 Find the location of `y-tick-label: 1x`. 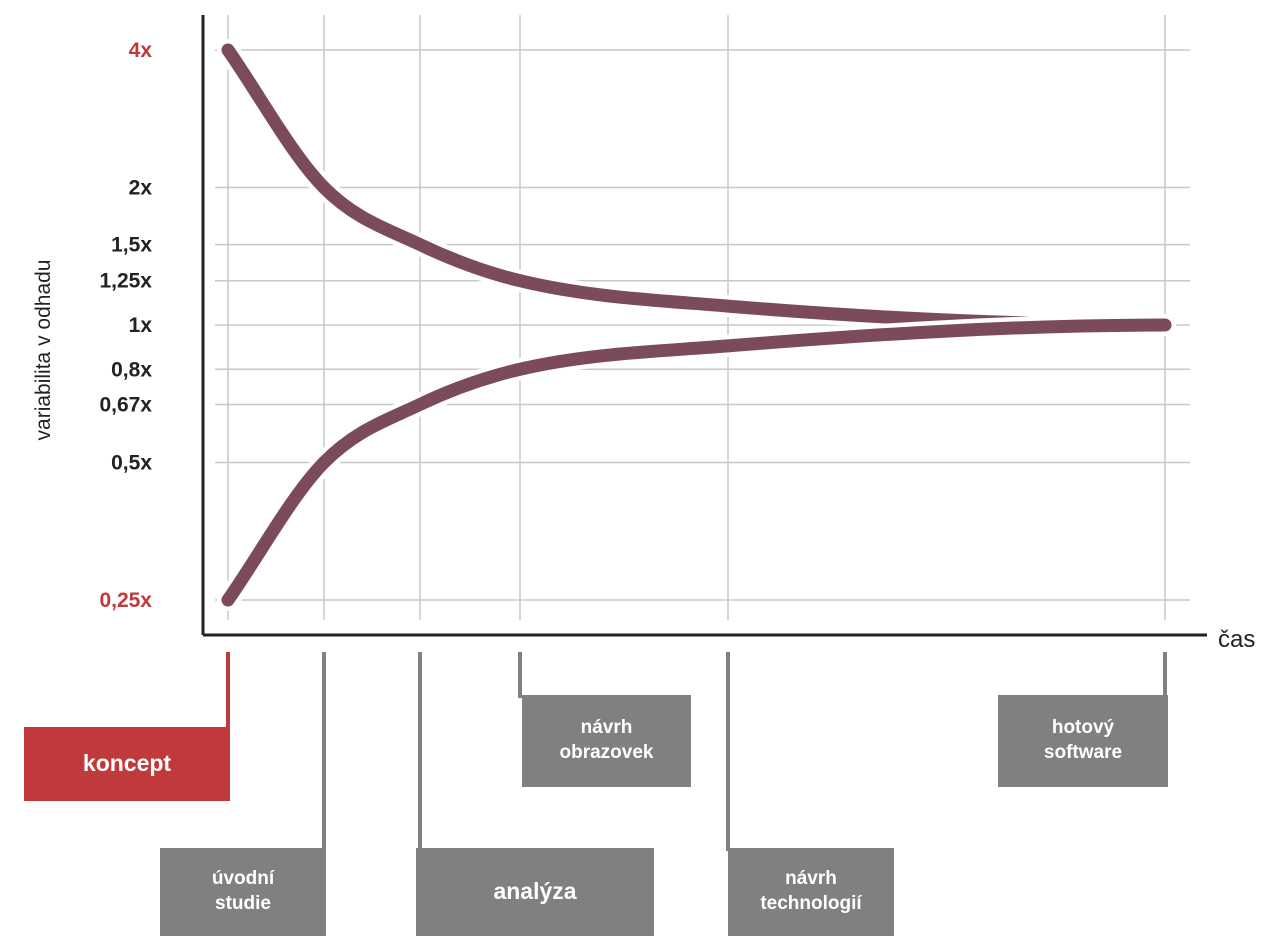

y-tick-label: 1x is located at coordinates (141, 325).